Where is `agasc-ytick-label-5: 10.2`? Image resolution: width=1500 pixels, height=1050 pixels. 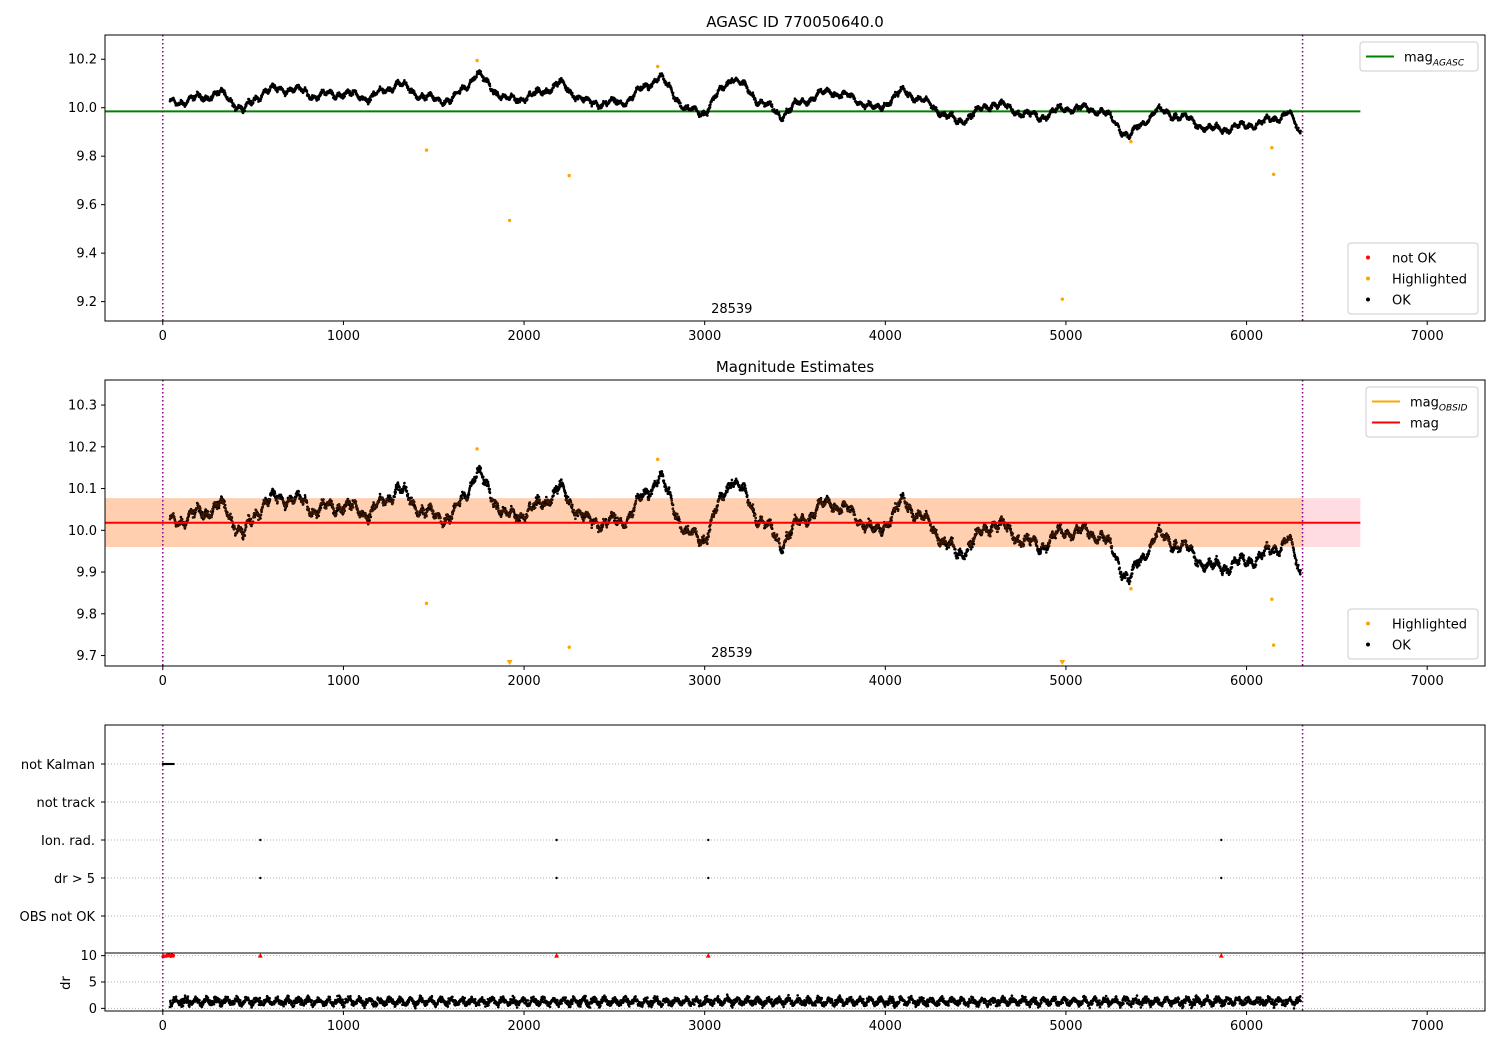 agasc-ytick-label-5: 10.2 is located at coordinates (82, 60).